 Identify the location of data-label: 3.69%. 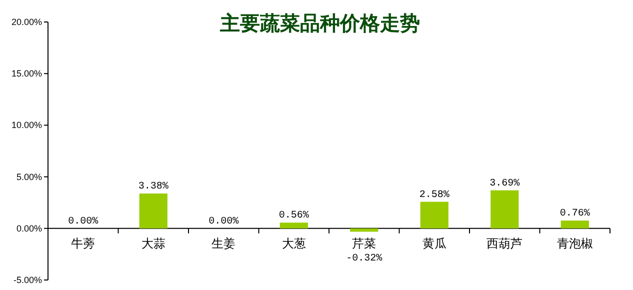
(505, 184).